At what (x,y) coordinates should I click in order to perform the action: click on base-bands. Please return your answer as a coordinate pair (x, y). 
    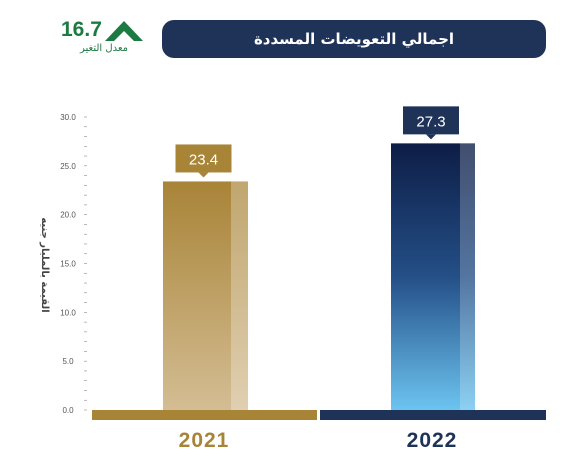
    Looking at the image, I should click on (319, 415).